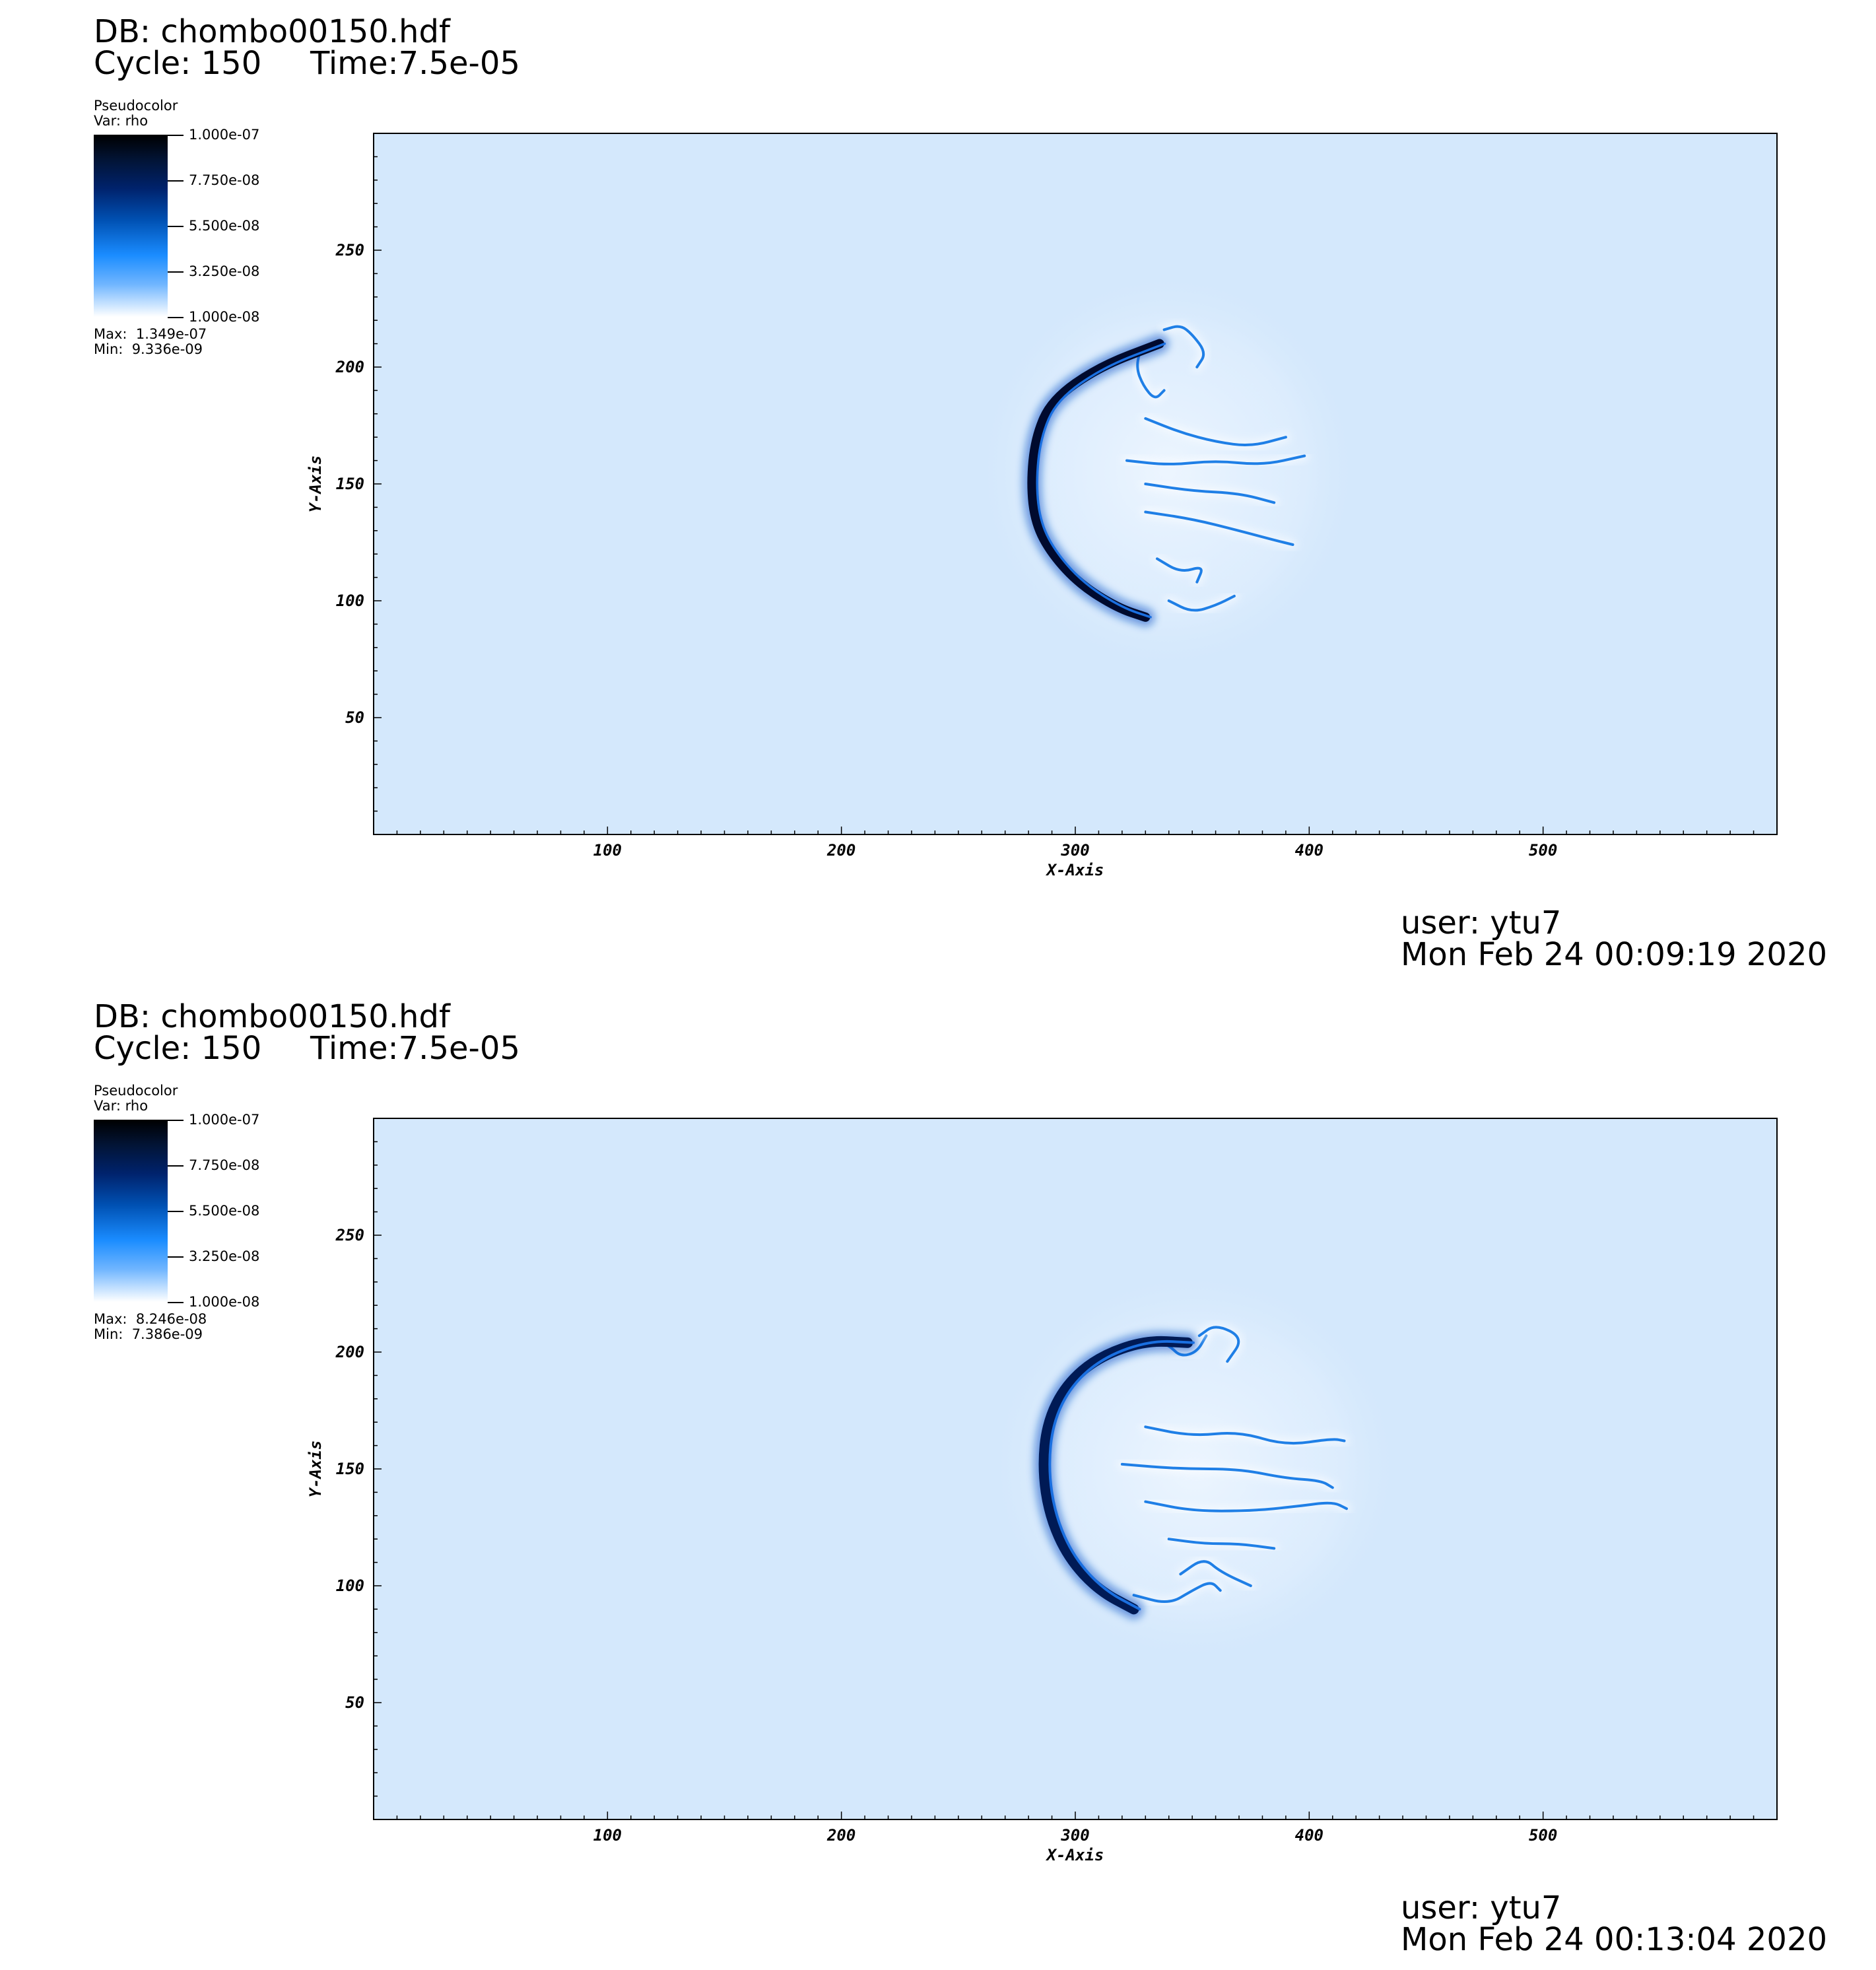  Describe the element at coordinates (1614, 1940) in the screenshot. I see `date-label: Mon Feb 24 00:13:04 2020` at that location.